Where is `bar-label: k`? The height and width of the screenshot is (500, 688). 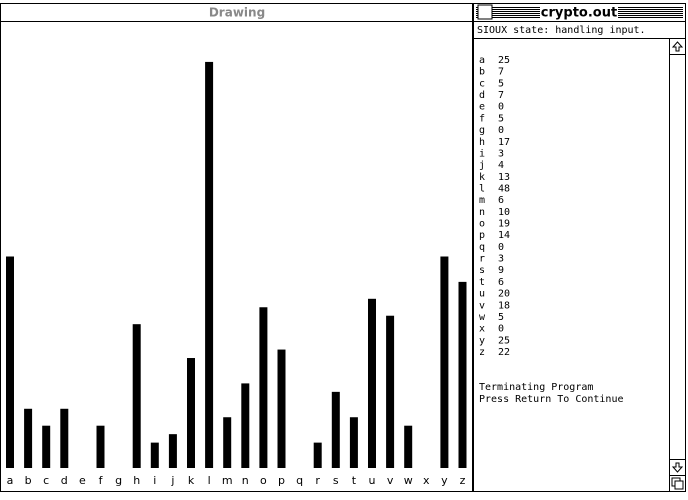 bar-label: k is located at coordinates (191, 480).